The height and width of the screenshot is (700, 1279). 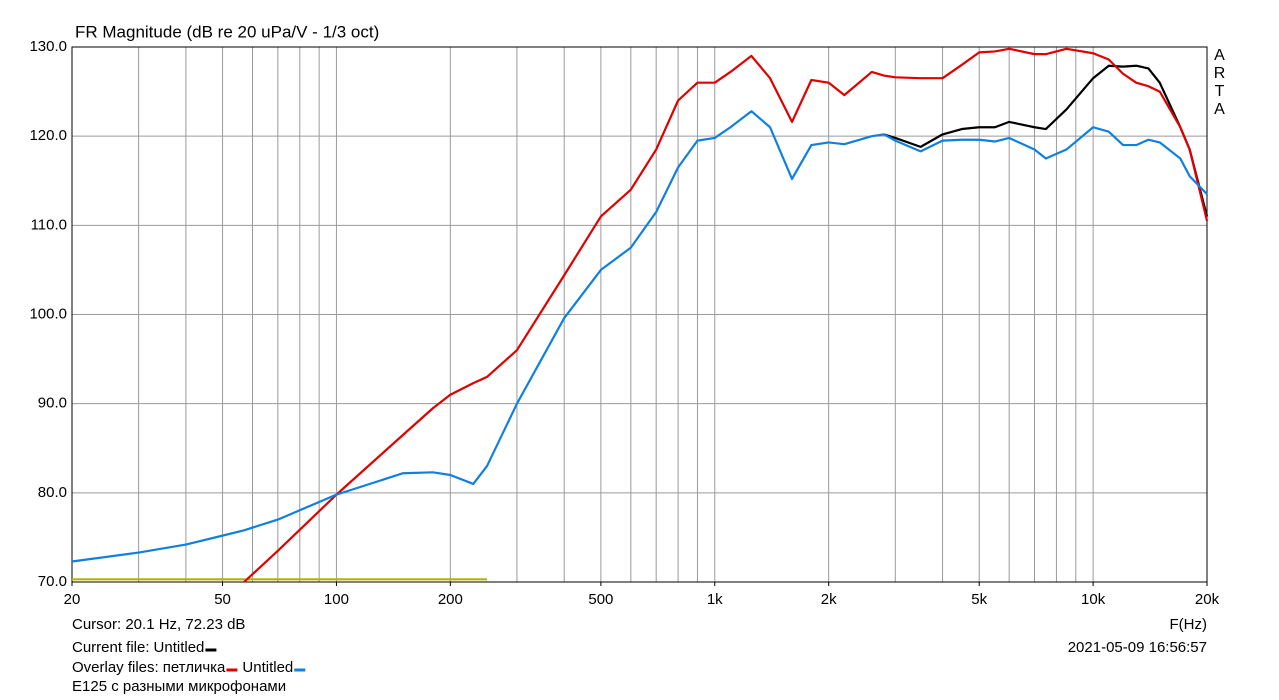 I want to click on cursor-readout: Cursor: 20.1 Hz, 72.23 dB, so click(x=158, y=624).